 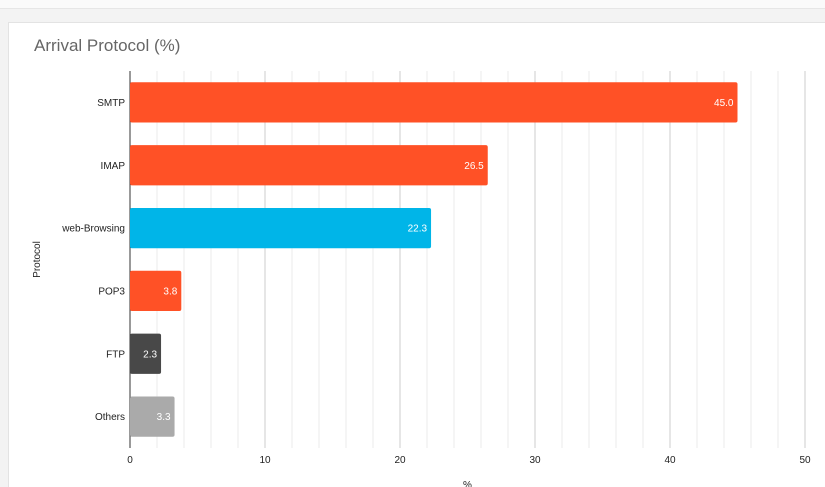 What do you see at coordinates (107, 45) in the screenshot?
I see `chart-title: Arrival Protocol (%)` at bounding box center [107, 45].